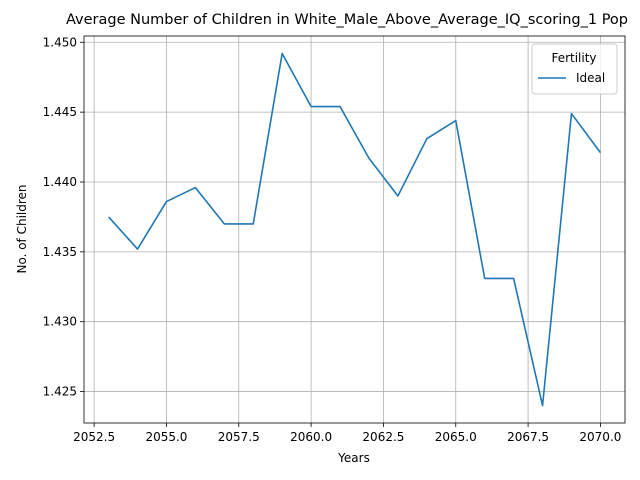 The height and width of the screenshot is (480, 640). Describe the element at coordinates (600, 437) in the screenshot. I see `x-tick-label: 2070.0` at that location.